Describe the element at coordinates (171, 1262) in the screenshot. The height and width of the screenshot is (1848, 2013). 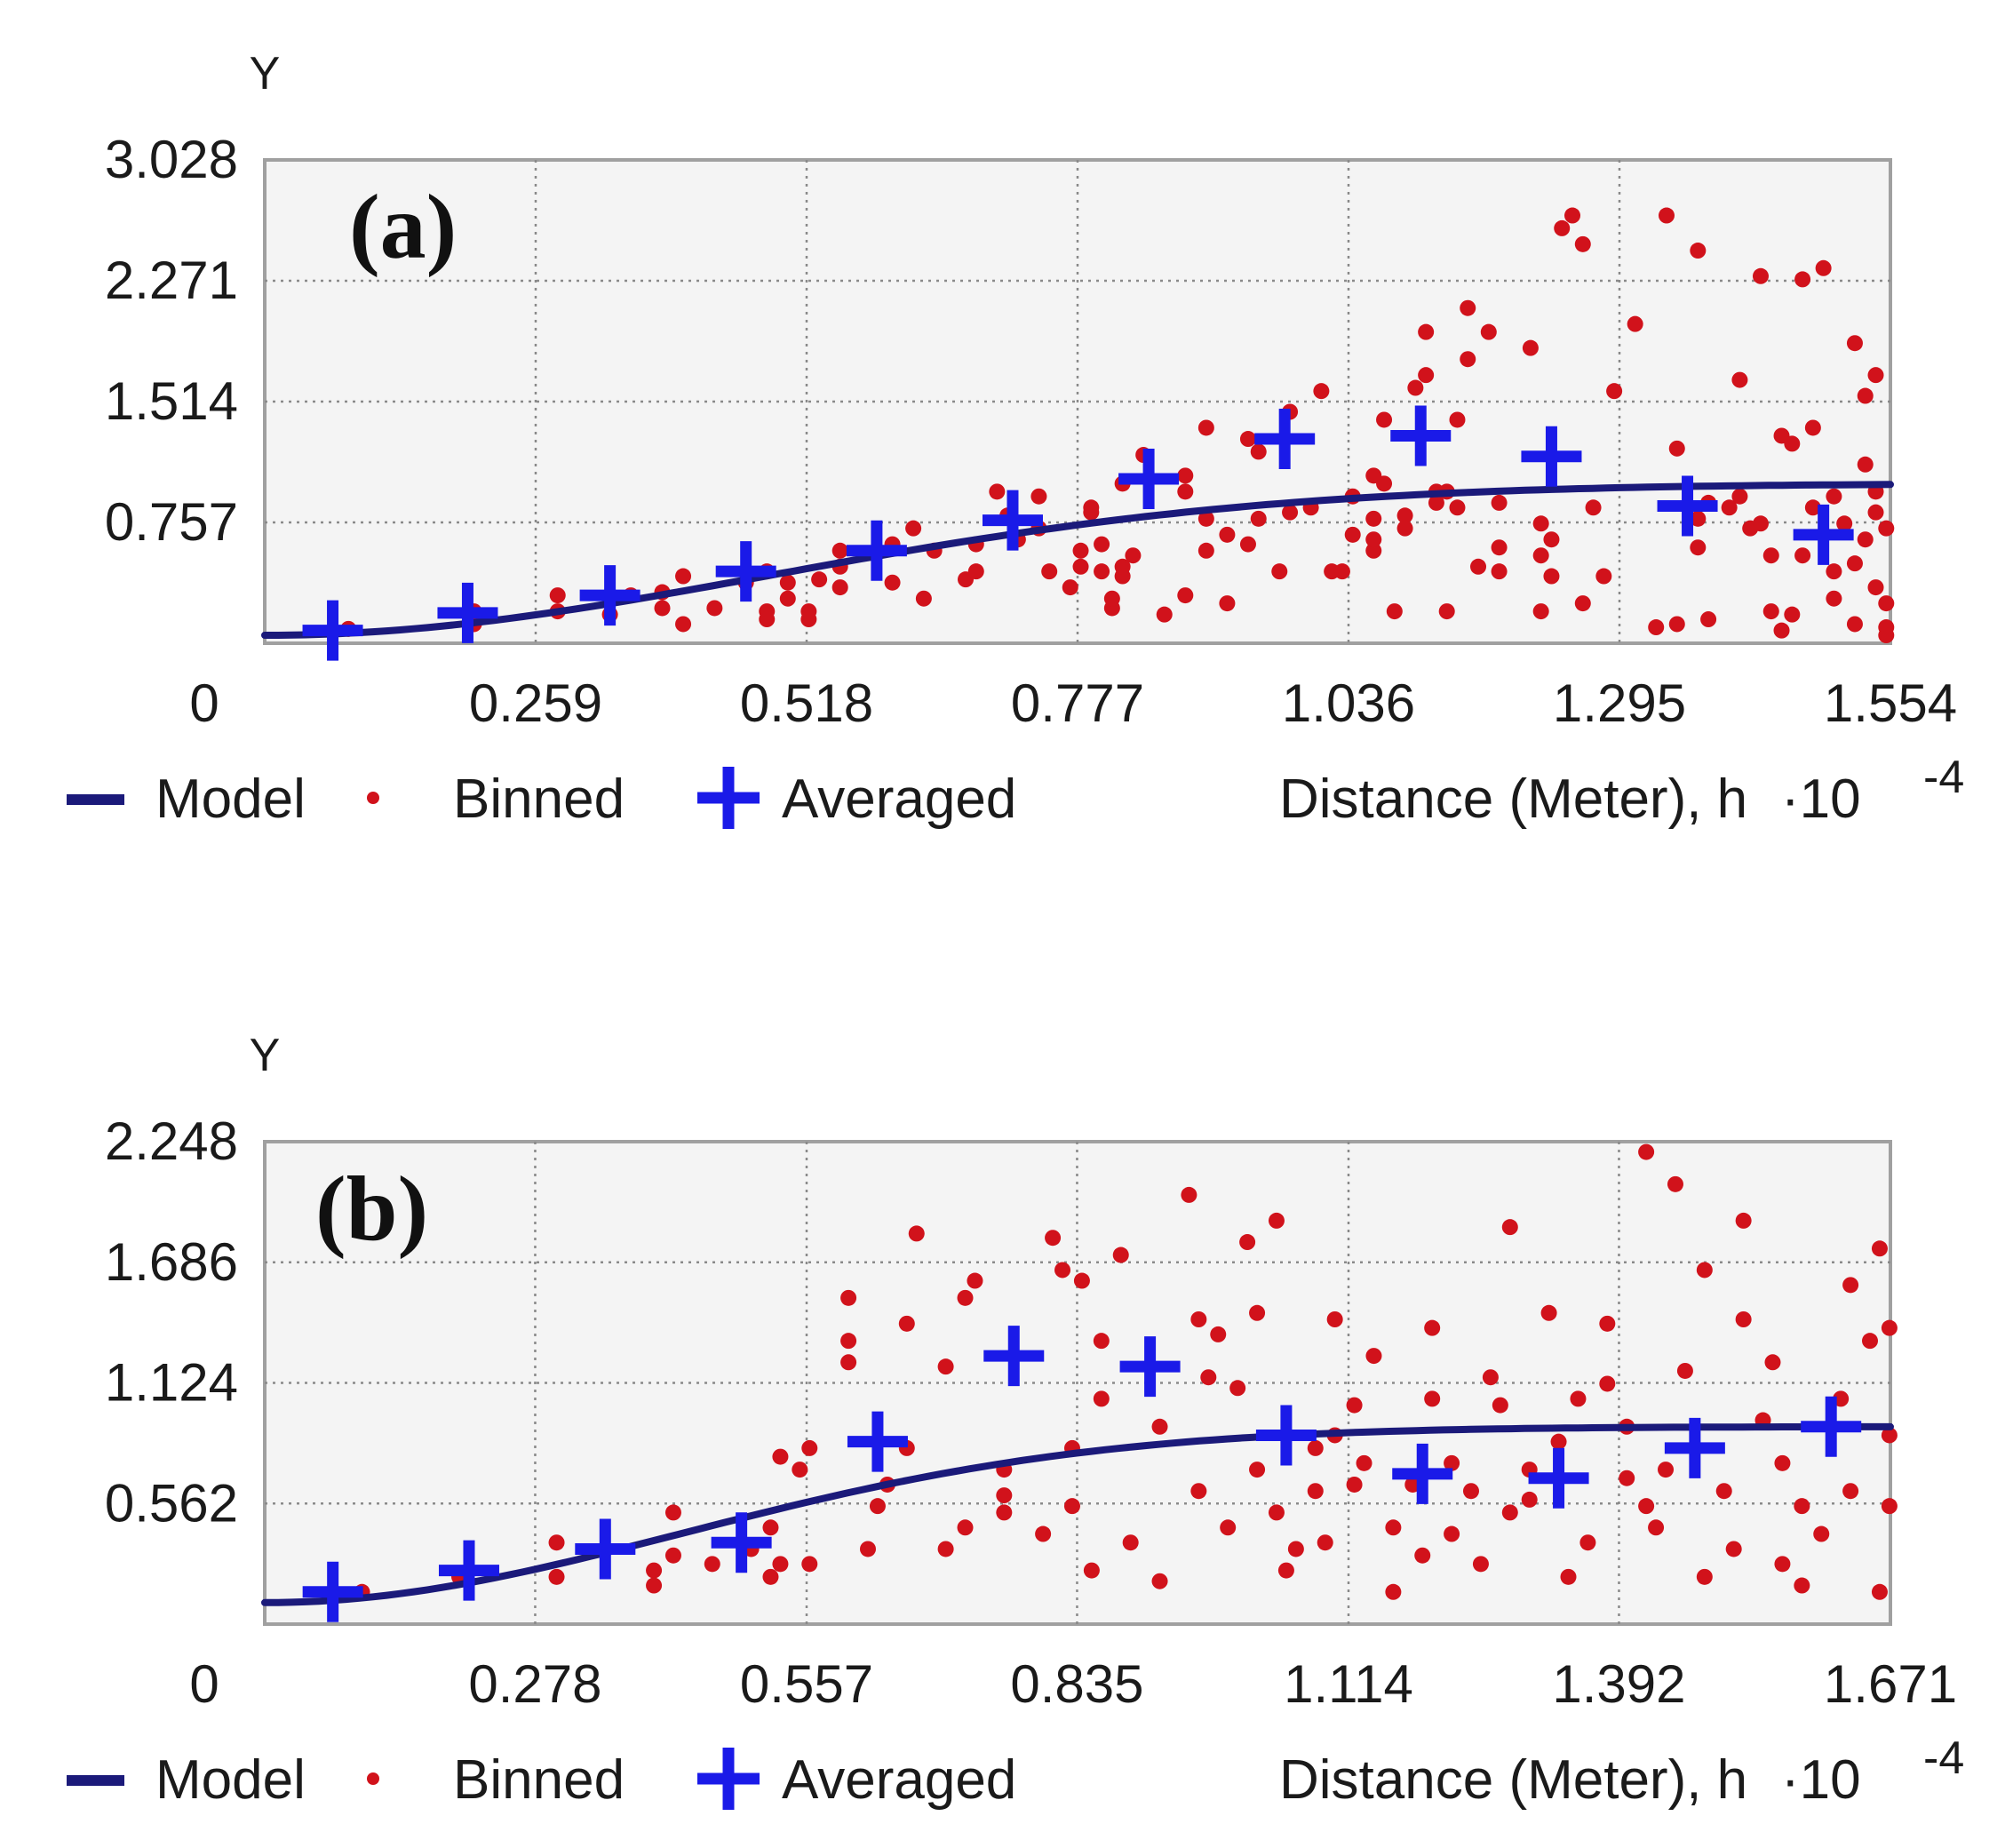
I see `y-tick-label: 1.686` at that location.